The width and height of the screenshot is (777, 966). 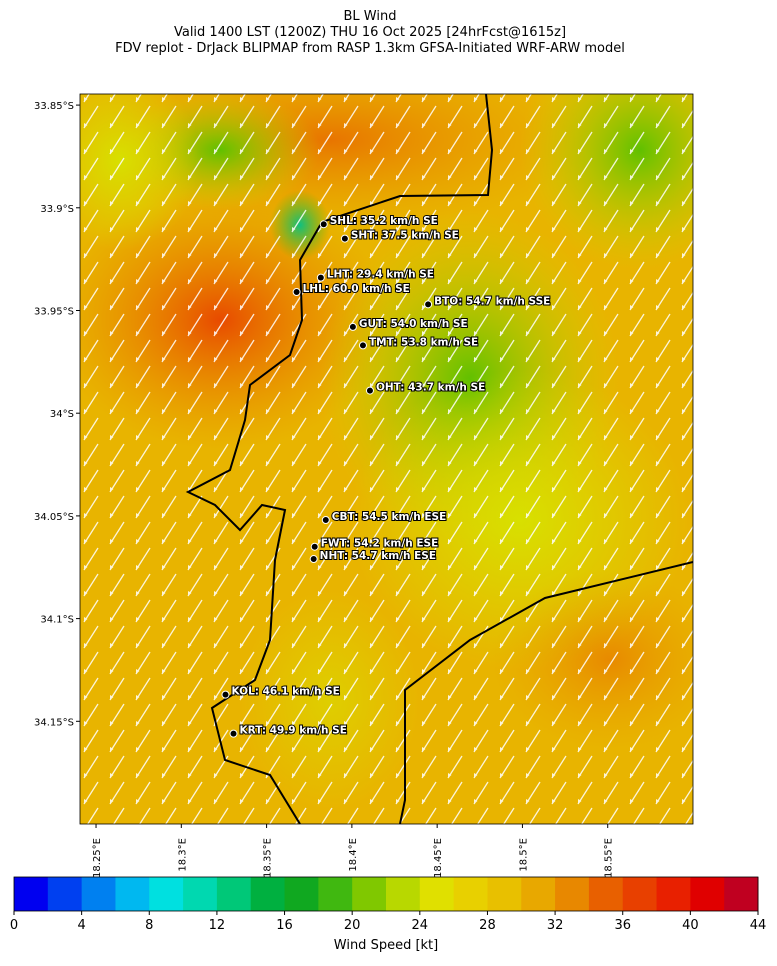 I want to click on colorbar-tick-label: 16, so click(x=284, y=925).